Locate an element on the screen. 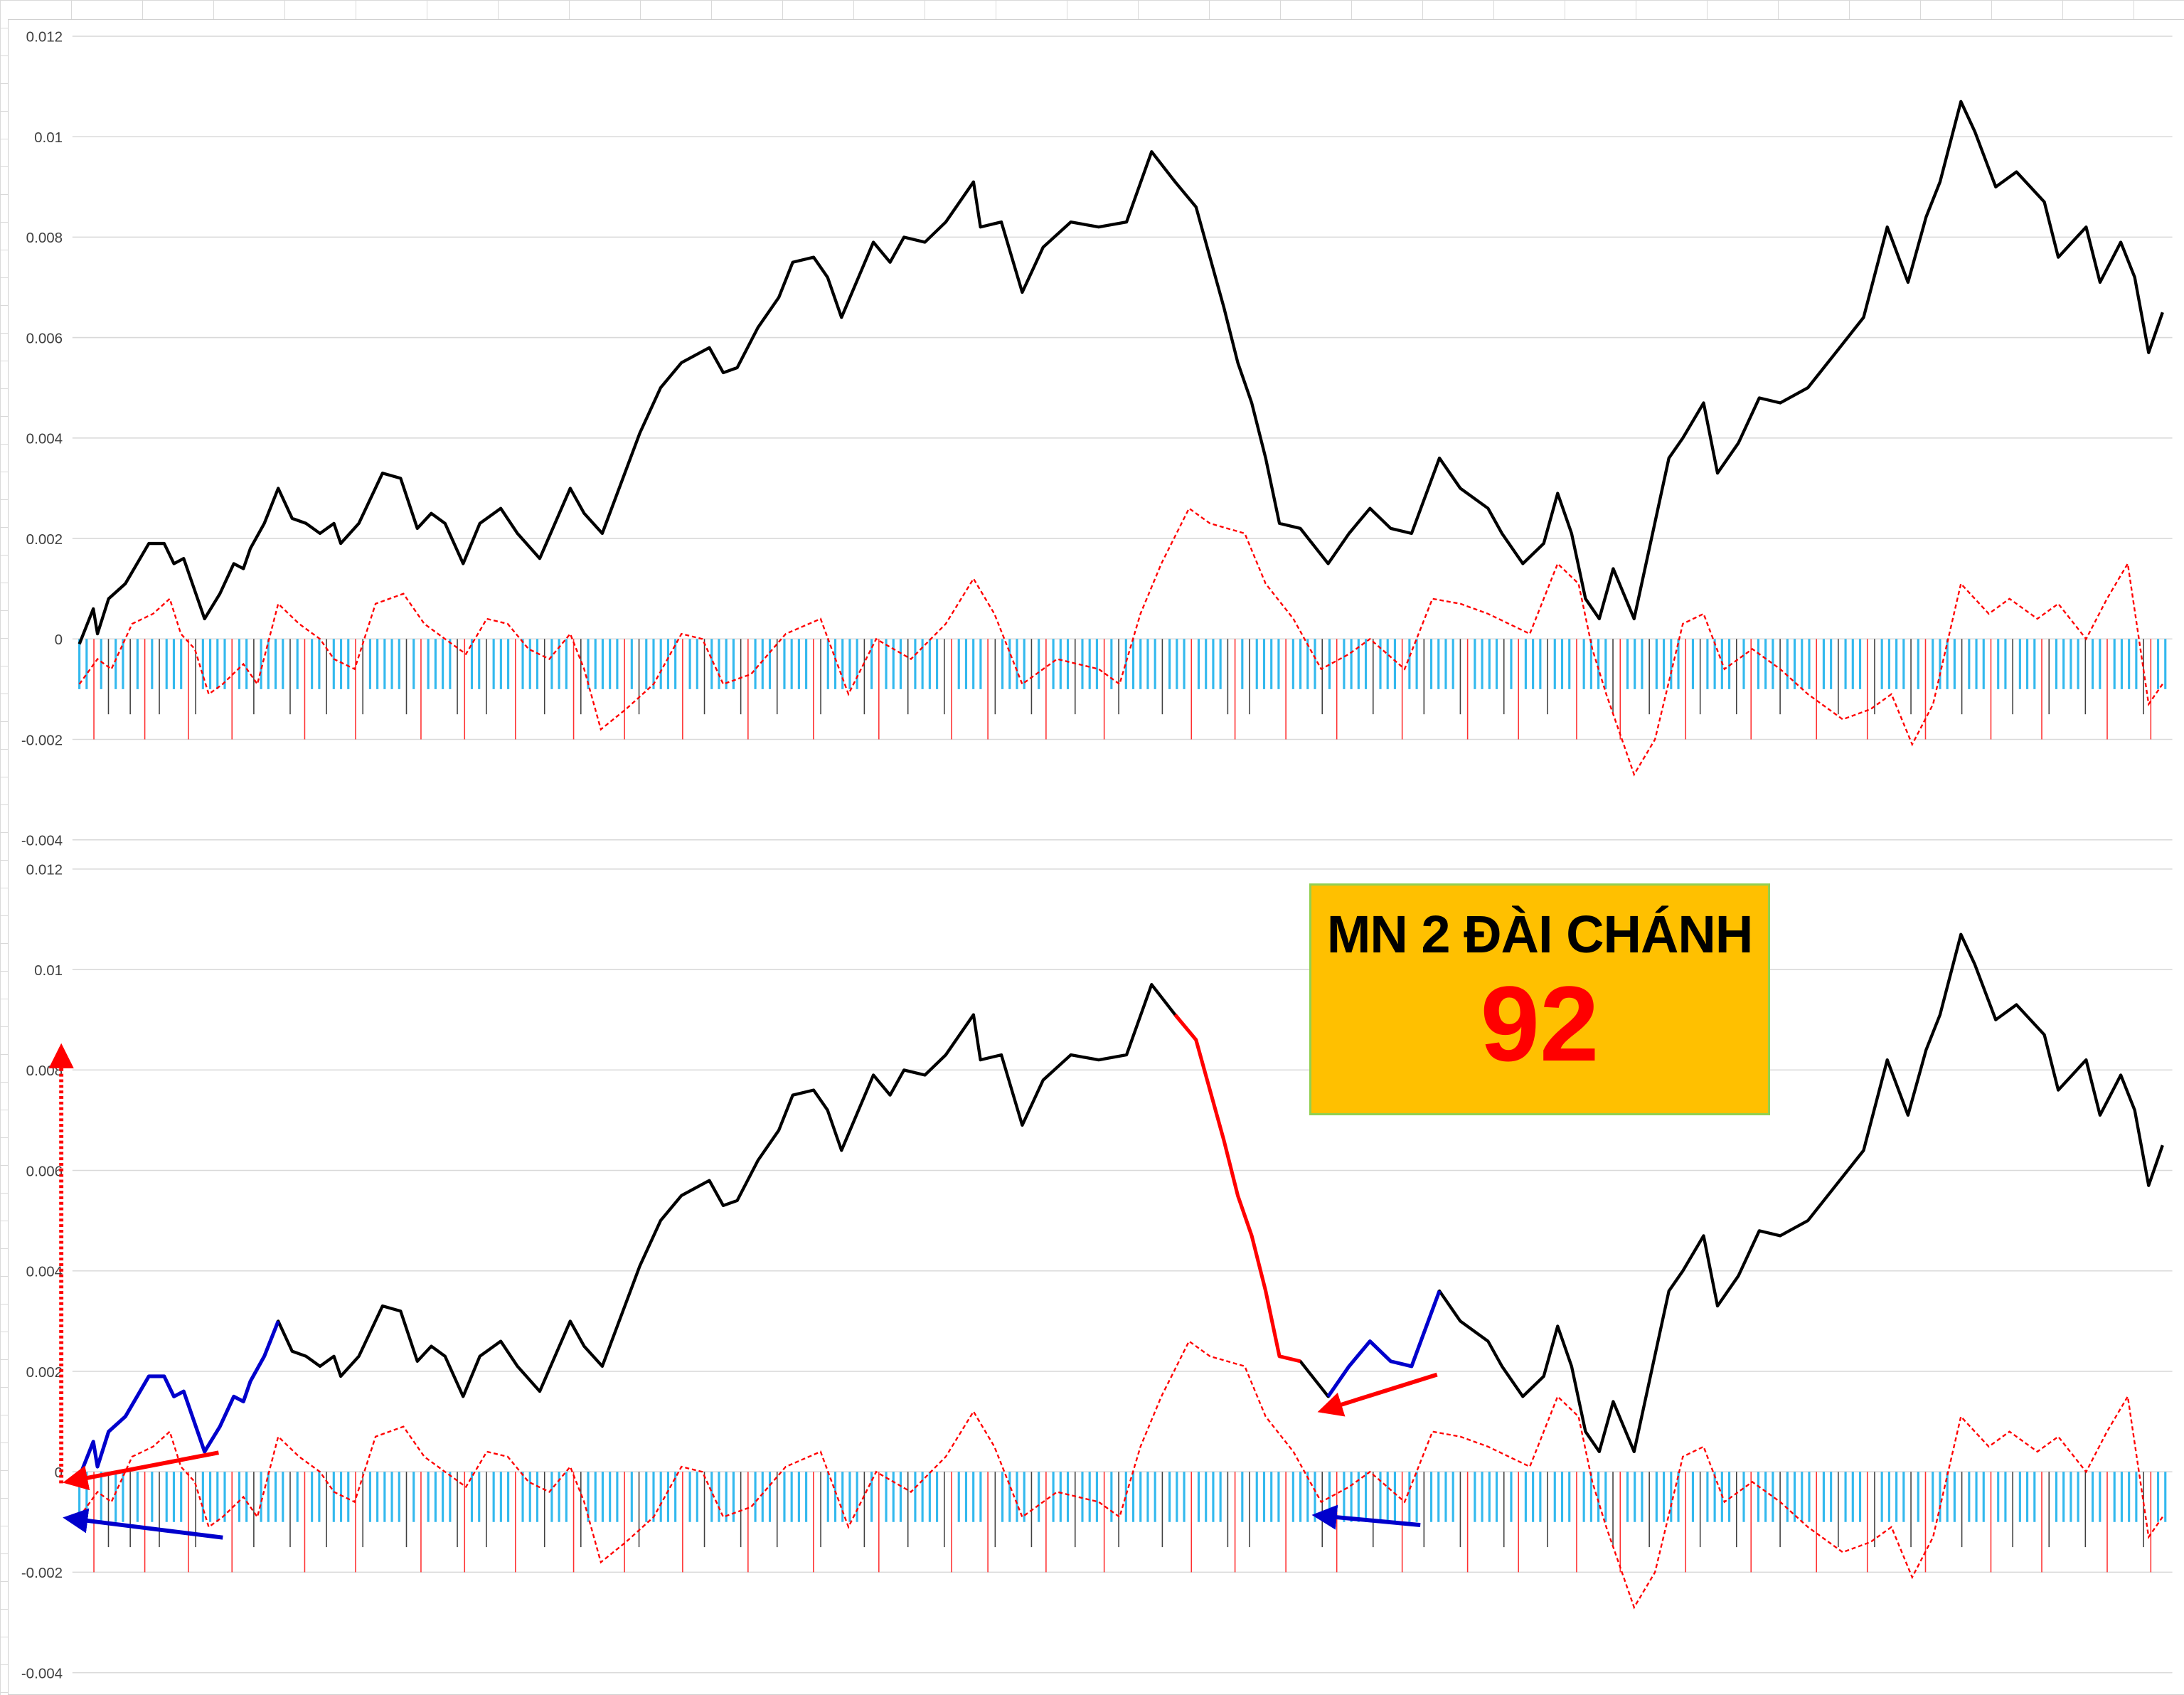  label-box: MN 2 ĐÀI CHÁNH 92 is located at coordinates (1539, 999).